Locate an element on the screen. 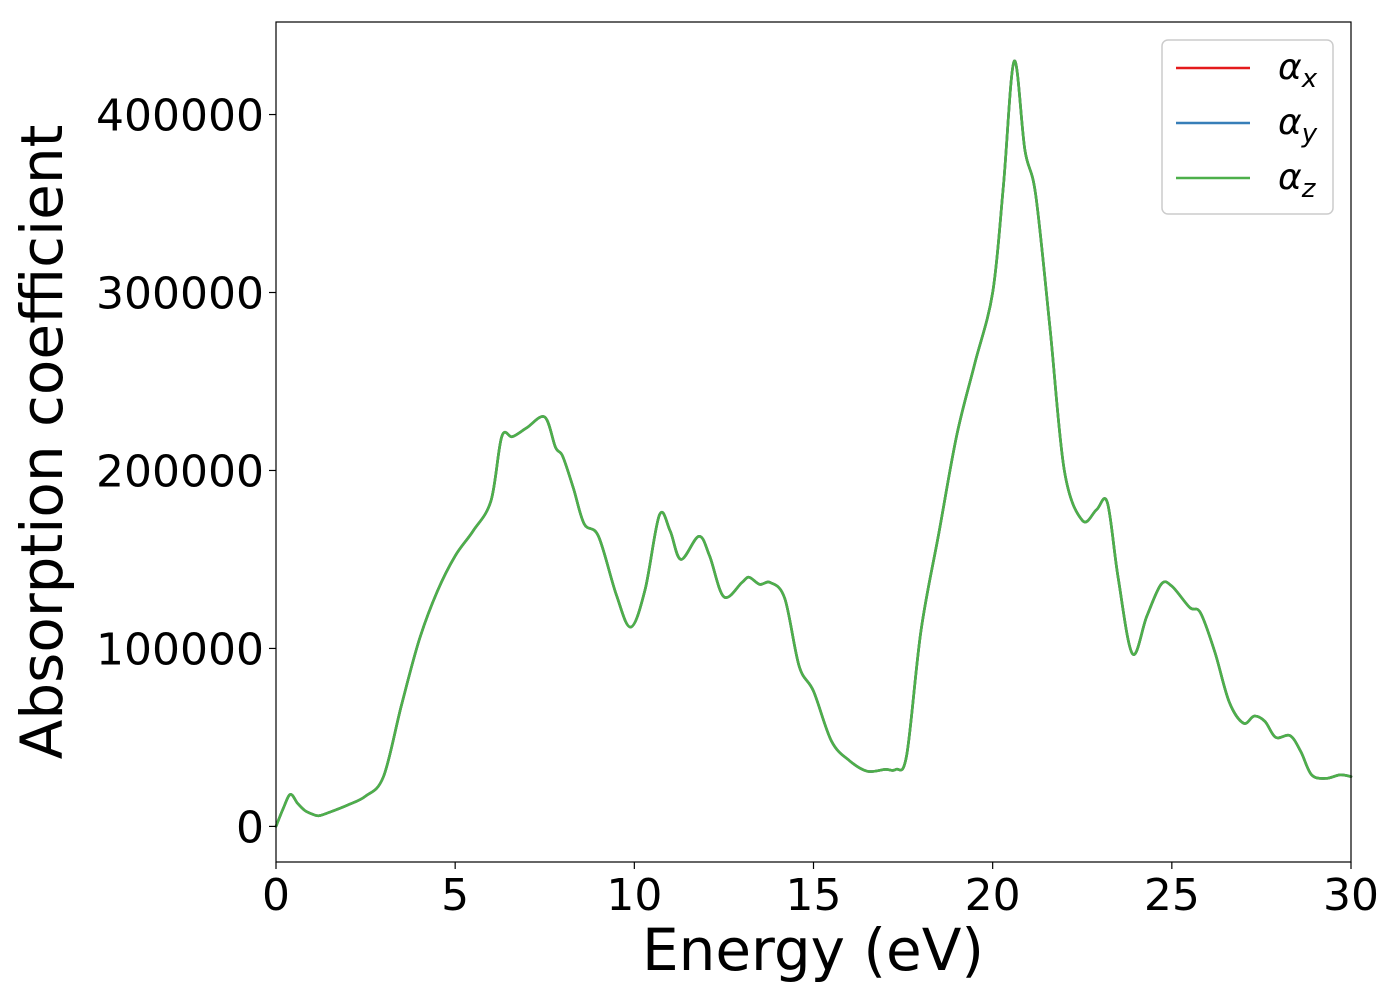 The width and height of the screenshot is (1400, 1000). legend-box is located at coordinates (1247, 127).